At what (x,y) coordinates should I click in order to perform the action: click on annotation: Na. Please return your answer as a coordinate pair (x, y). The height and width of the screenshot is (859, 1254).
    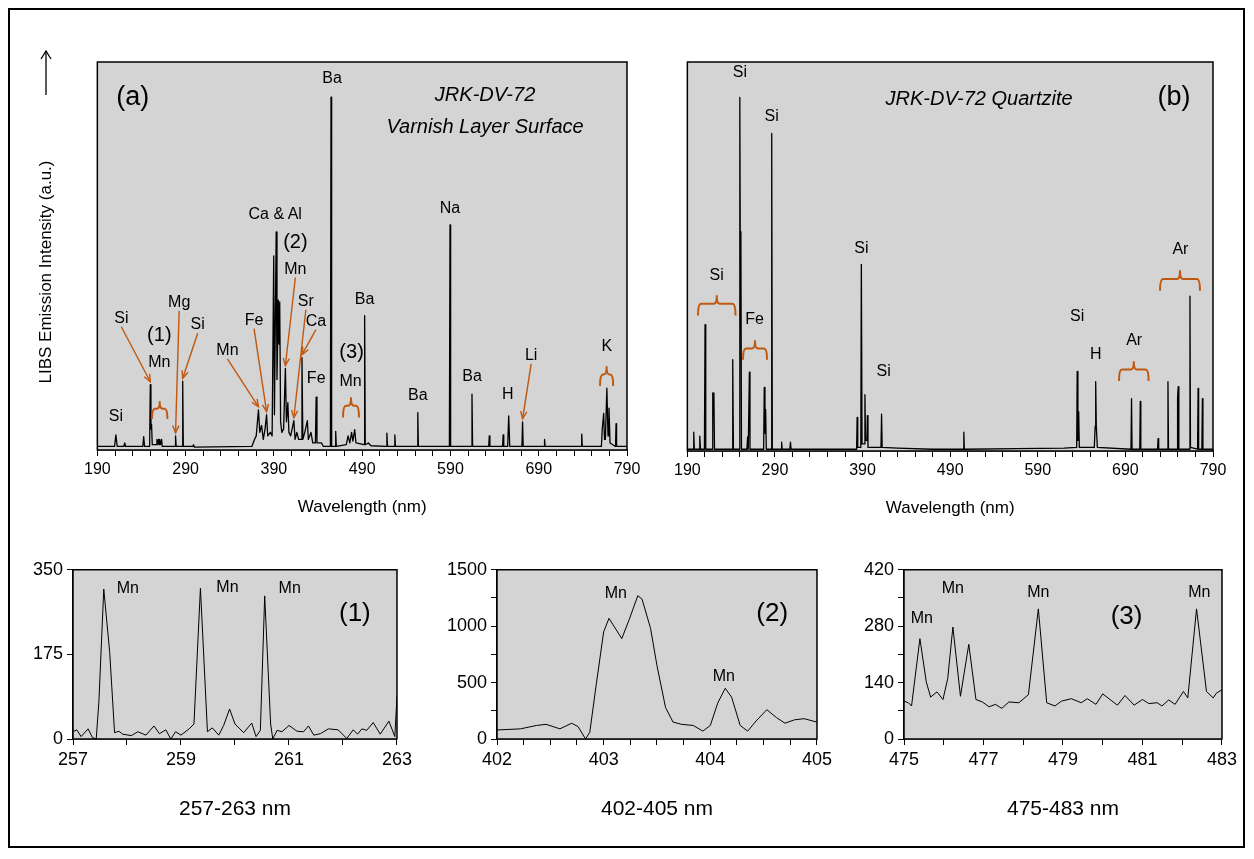
    Looking at the image, I should click on (450, 207).